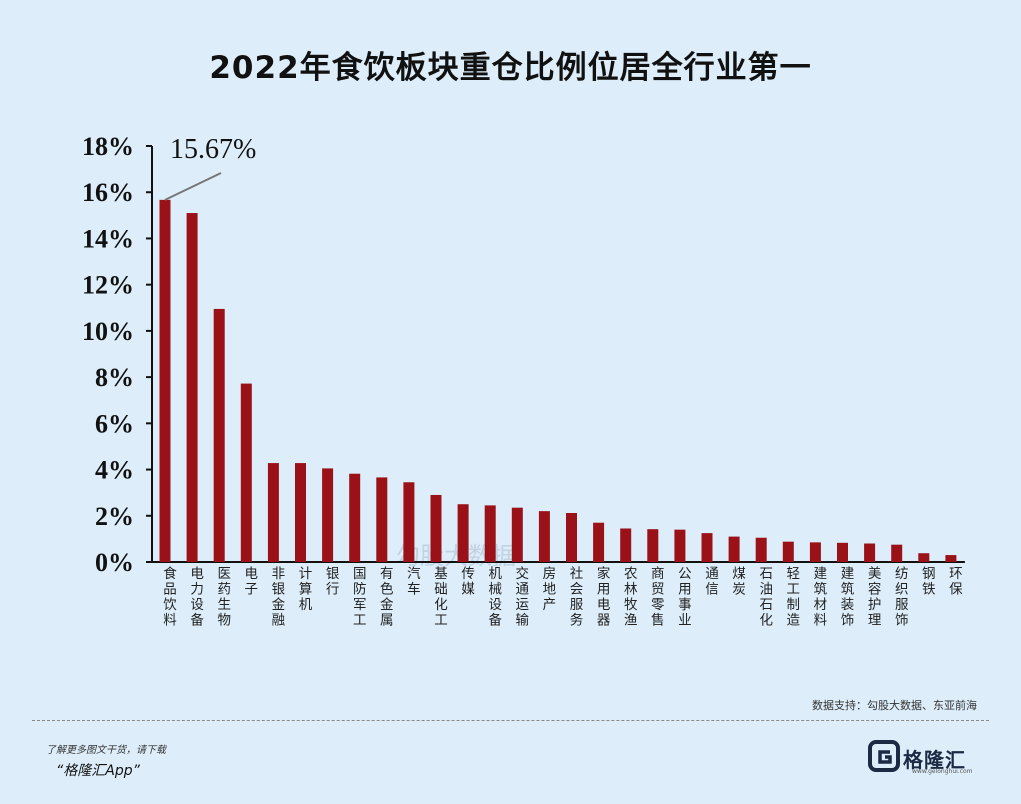 The width and height of the screenshot is (1021, 804). Describe the element at coordinates (875, 597) in the screenshot. I see `category-label: 美容护理` at that location.